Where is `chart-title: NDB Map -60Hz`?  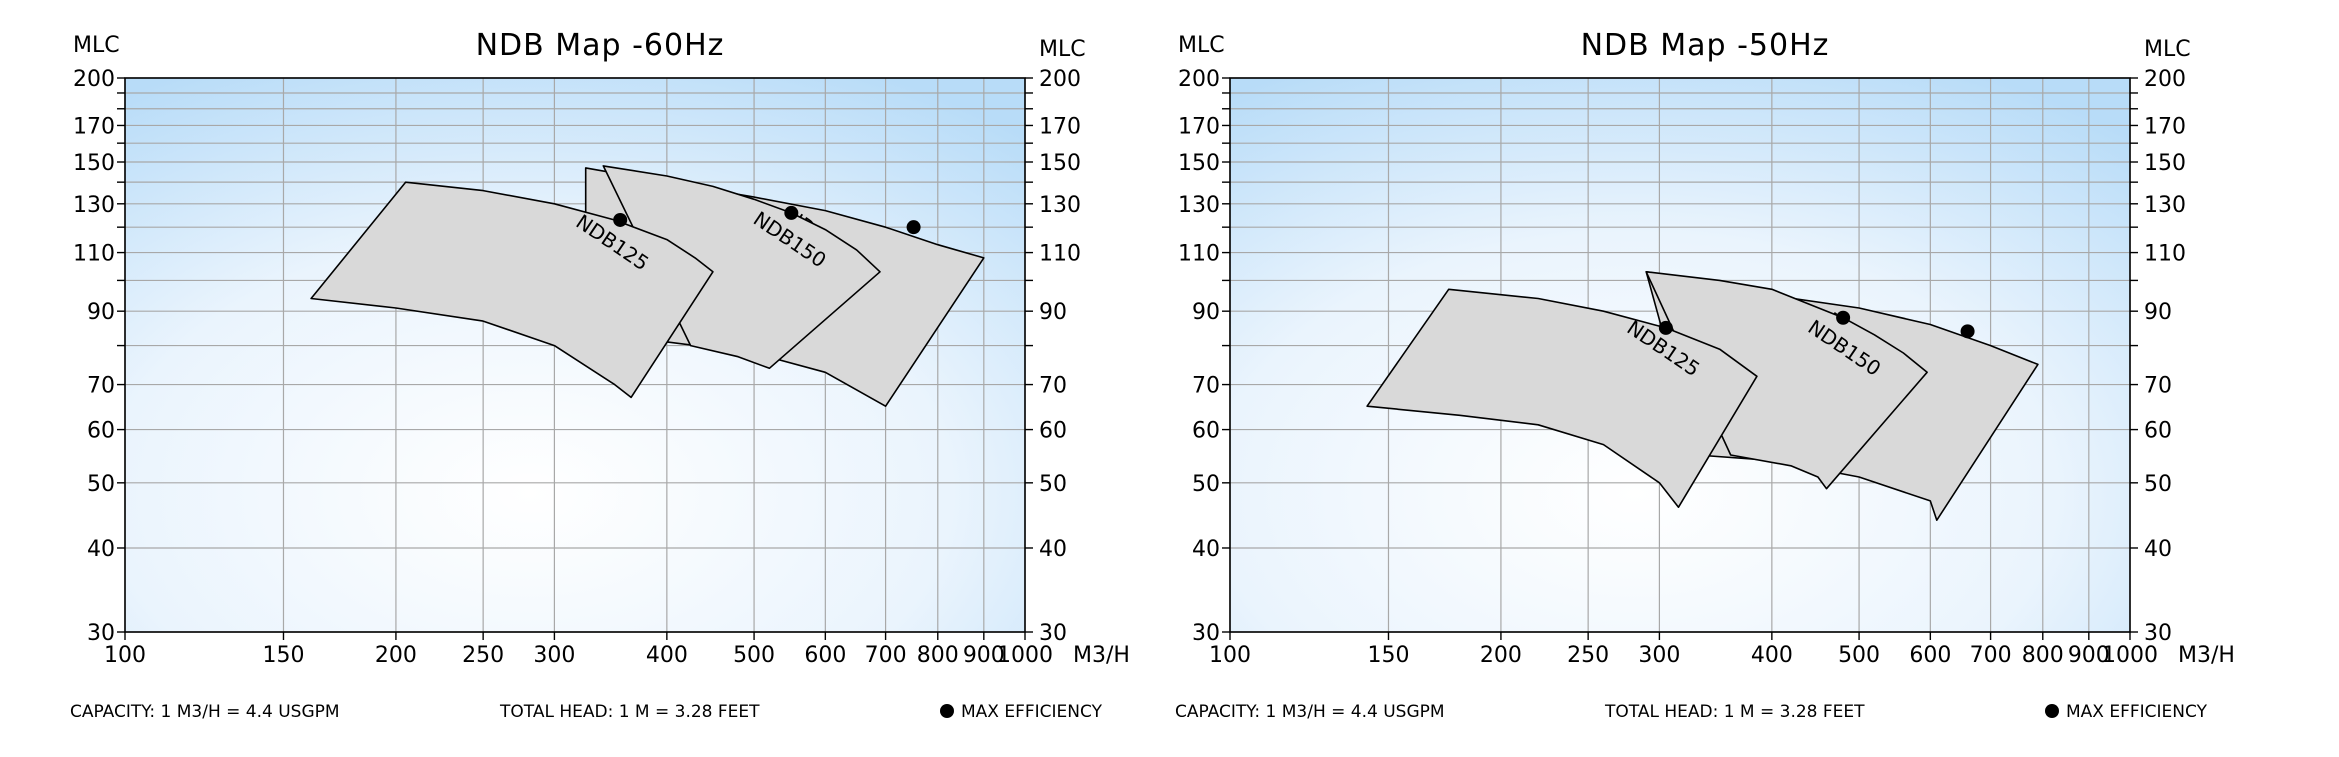
chart-title: NDB Map -60Hz is located at coordinates (600, 45).